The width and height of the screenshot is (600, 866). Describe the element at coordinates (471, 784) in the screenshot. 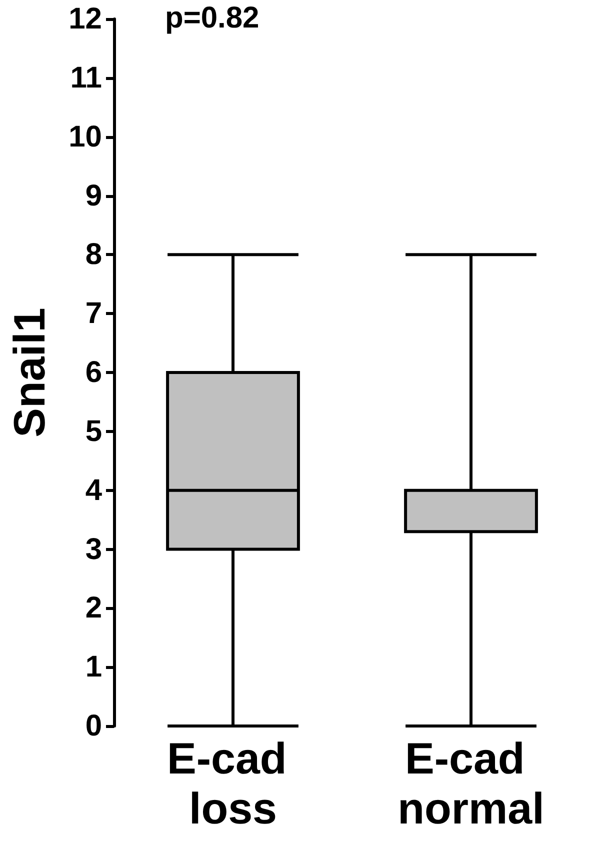

I see `x-tick-label: E-cad normal` at that location.